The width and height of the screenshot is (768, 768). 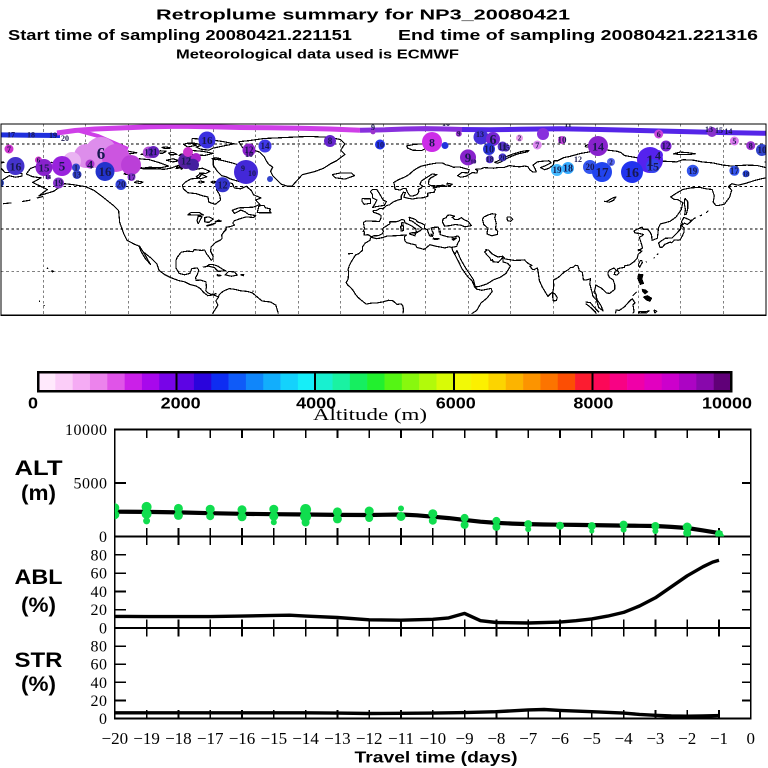 I want to click on svg-text: 13, so click(x=709, y=129).